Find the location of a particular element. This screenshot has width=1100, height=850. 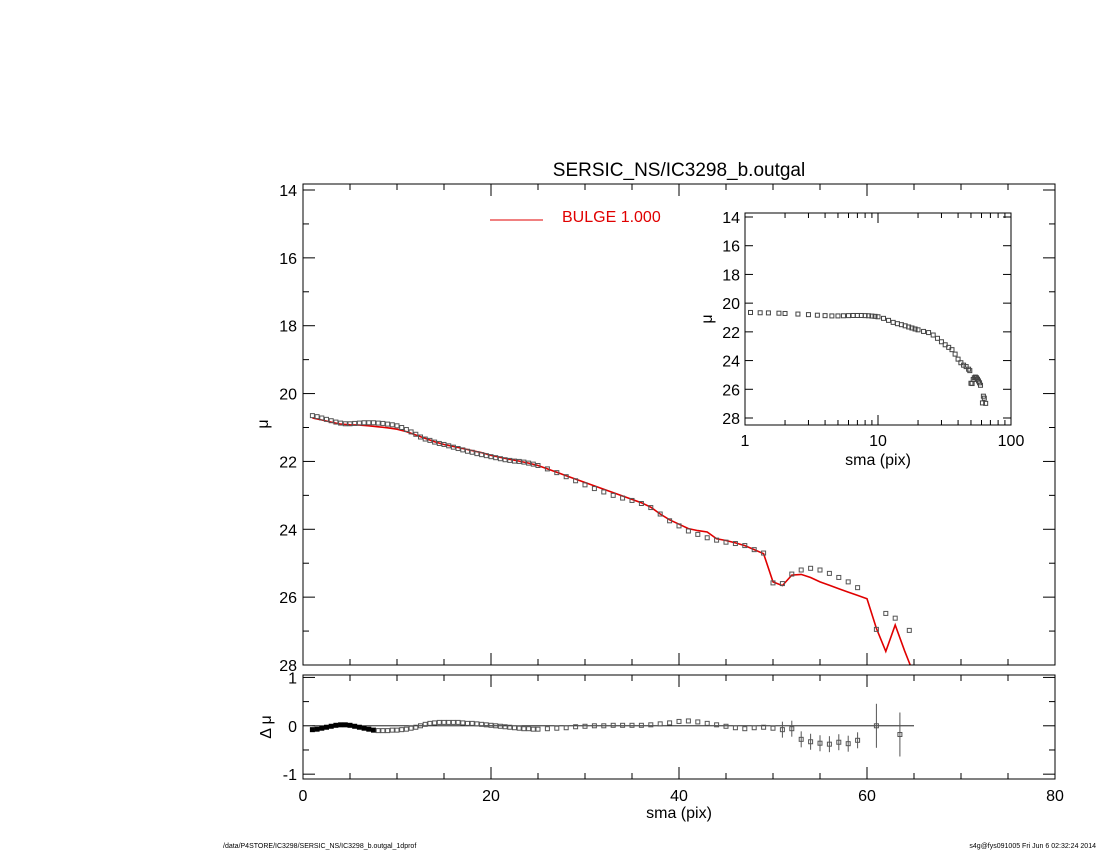

residual-y-tick-label: -1 is located at coordinates (290, 775).